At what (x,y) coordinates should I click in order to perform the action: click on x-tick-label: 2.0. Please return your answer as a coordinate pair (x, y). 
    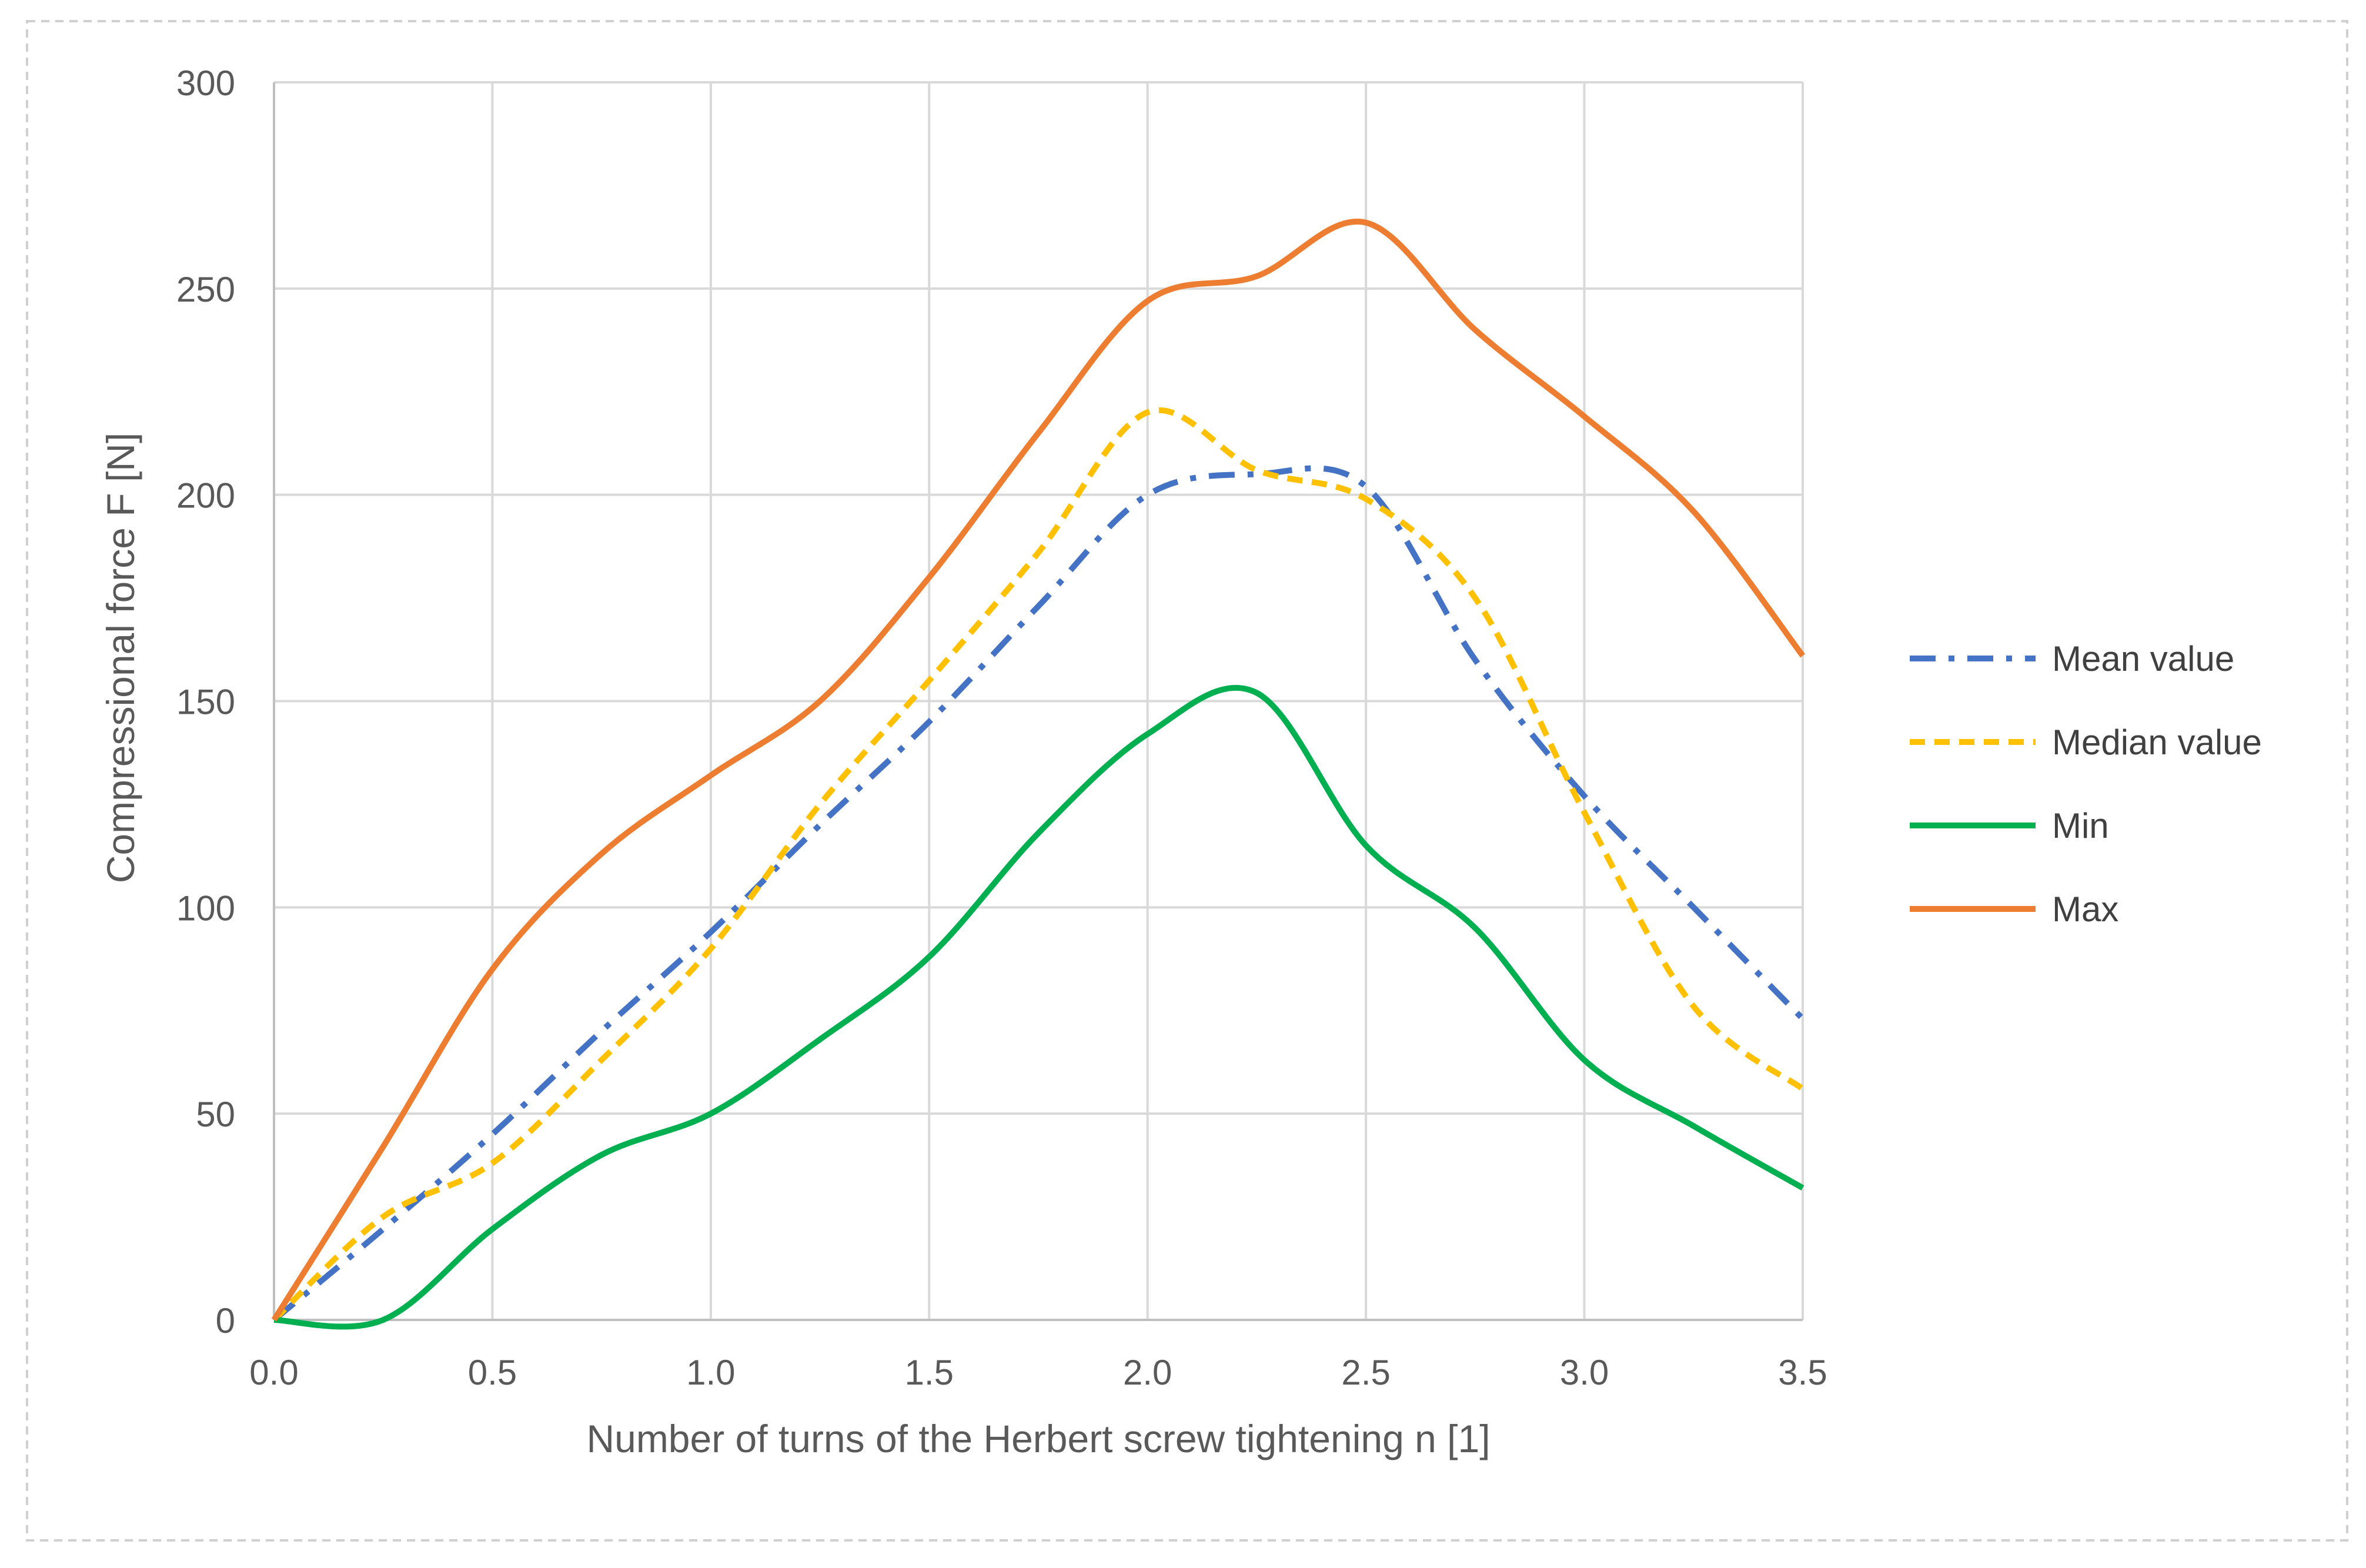
    Looking at the image, I should click on (1147, 1372).